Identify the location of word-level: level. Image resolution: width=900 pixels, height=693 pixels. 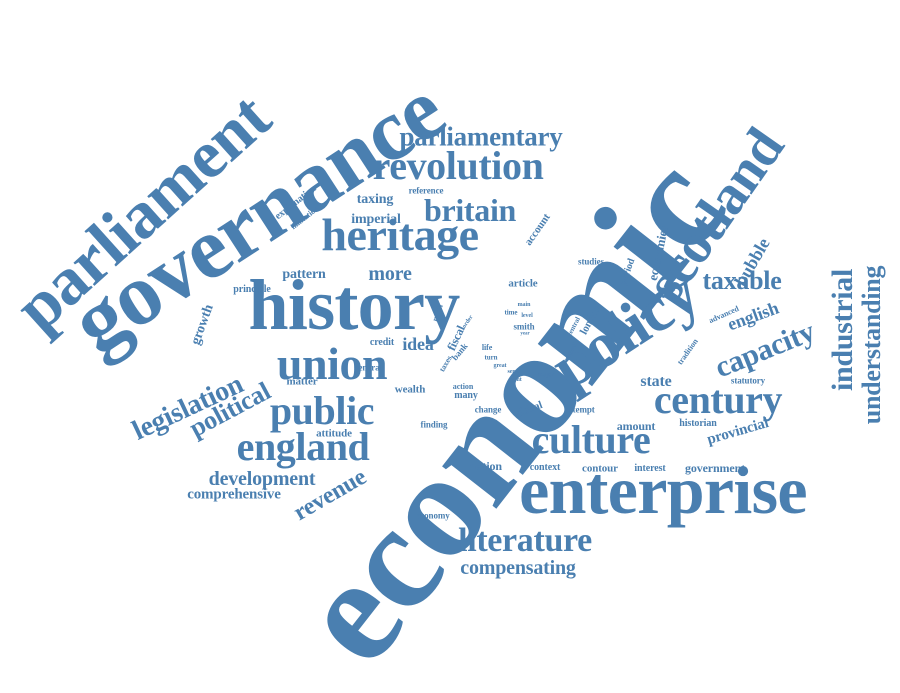
(527, 316).